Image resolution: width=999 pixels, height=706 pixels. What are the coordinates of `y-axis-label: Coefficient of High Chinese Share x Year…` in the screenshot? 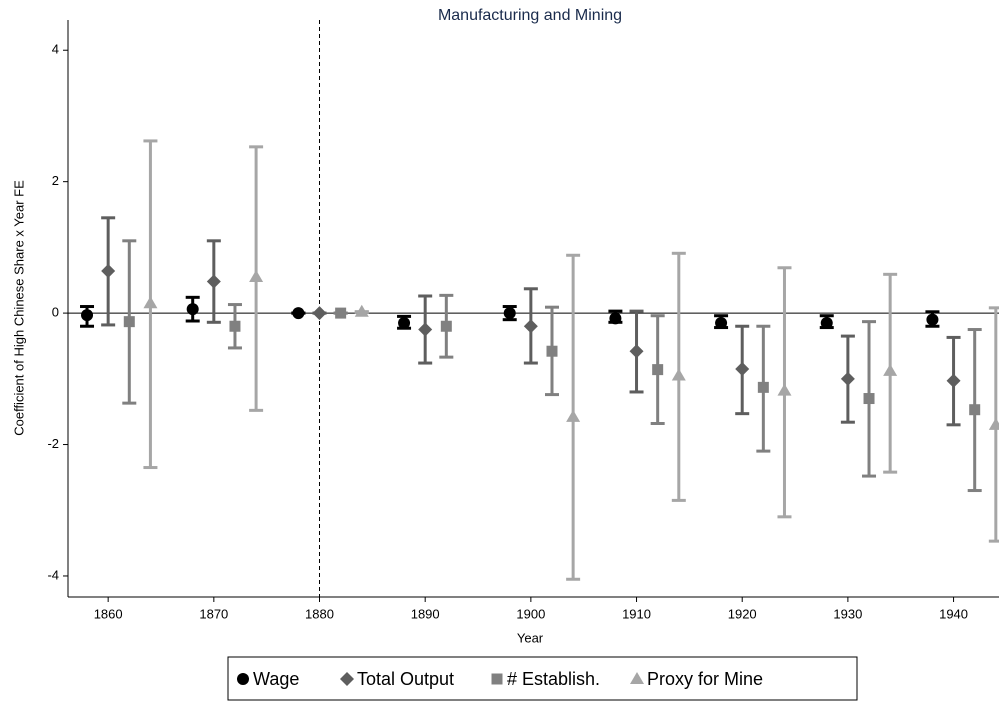 It's located at (18, 308).